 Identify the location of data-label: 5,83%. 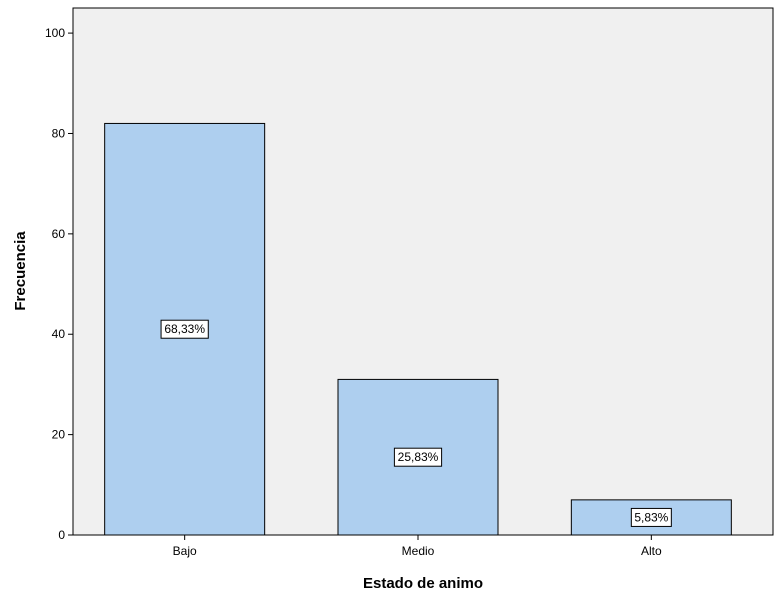
(651, 517).